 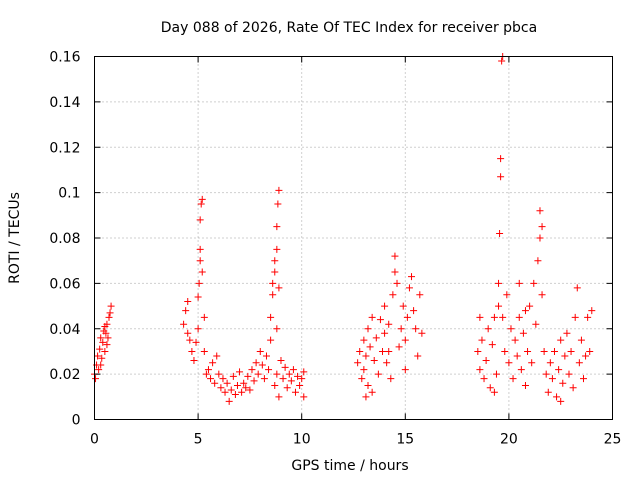 What do you see at coordinates (64, 330) in the screenshot?
I see `y-tick-label: 0.04` at bounding box center [64, 330].